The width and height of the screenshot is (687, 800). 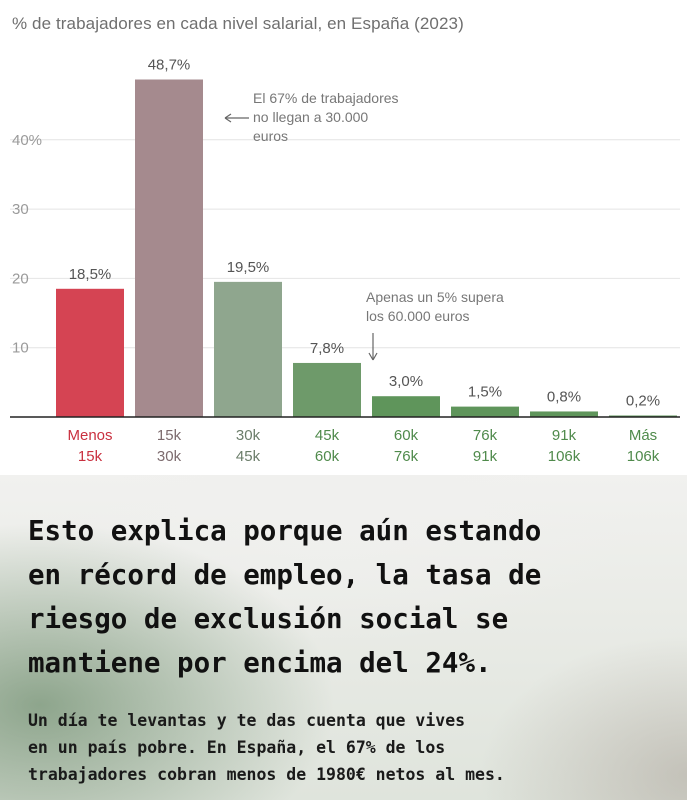 I want to click on y-tick-label: 40%, so click(x=27, y=140).